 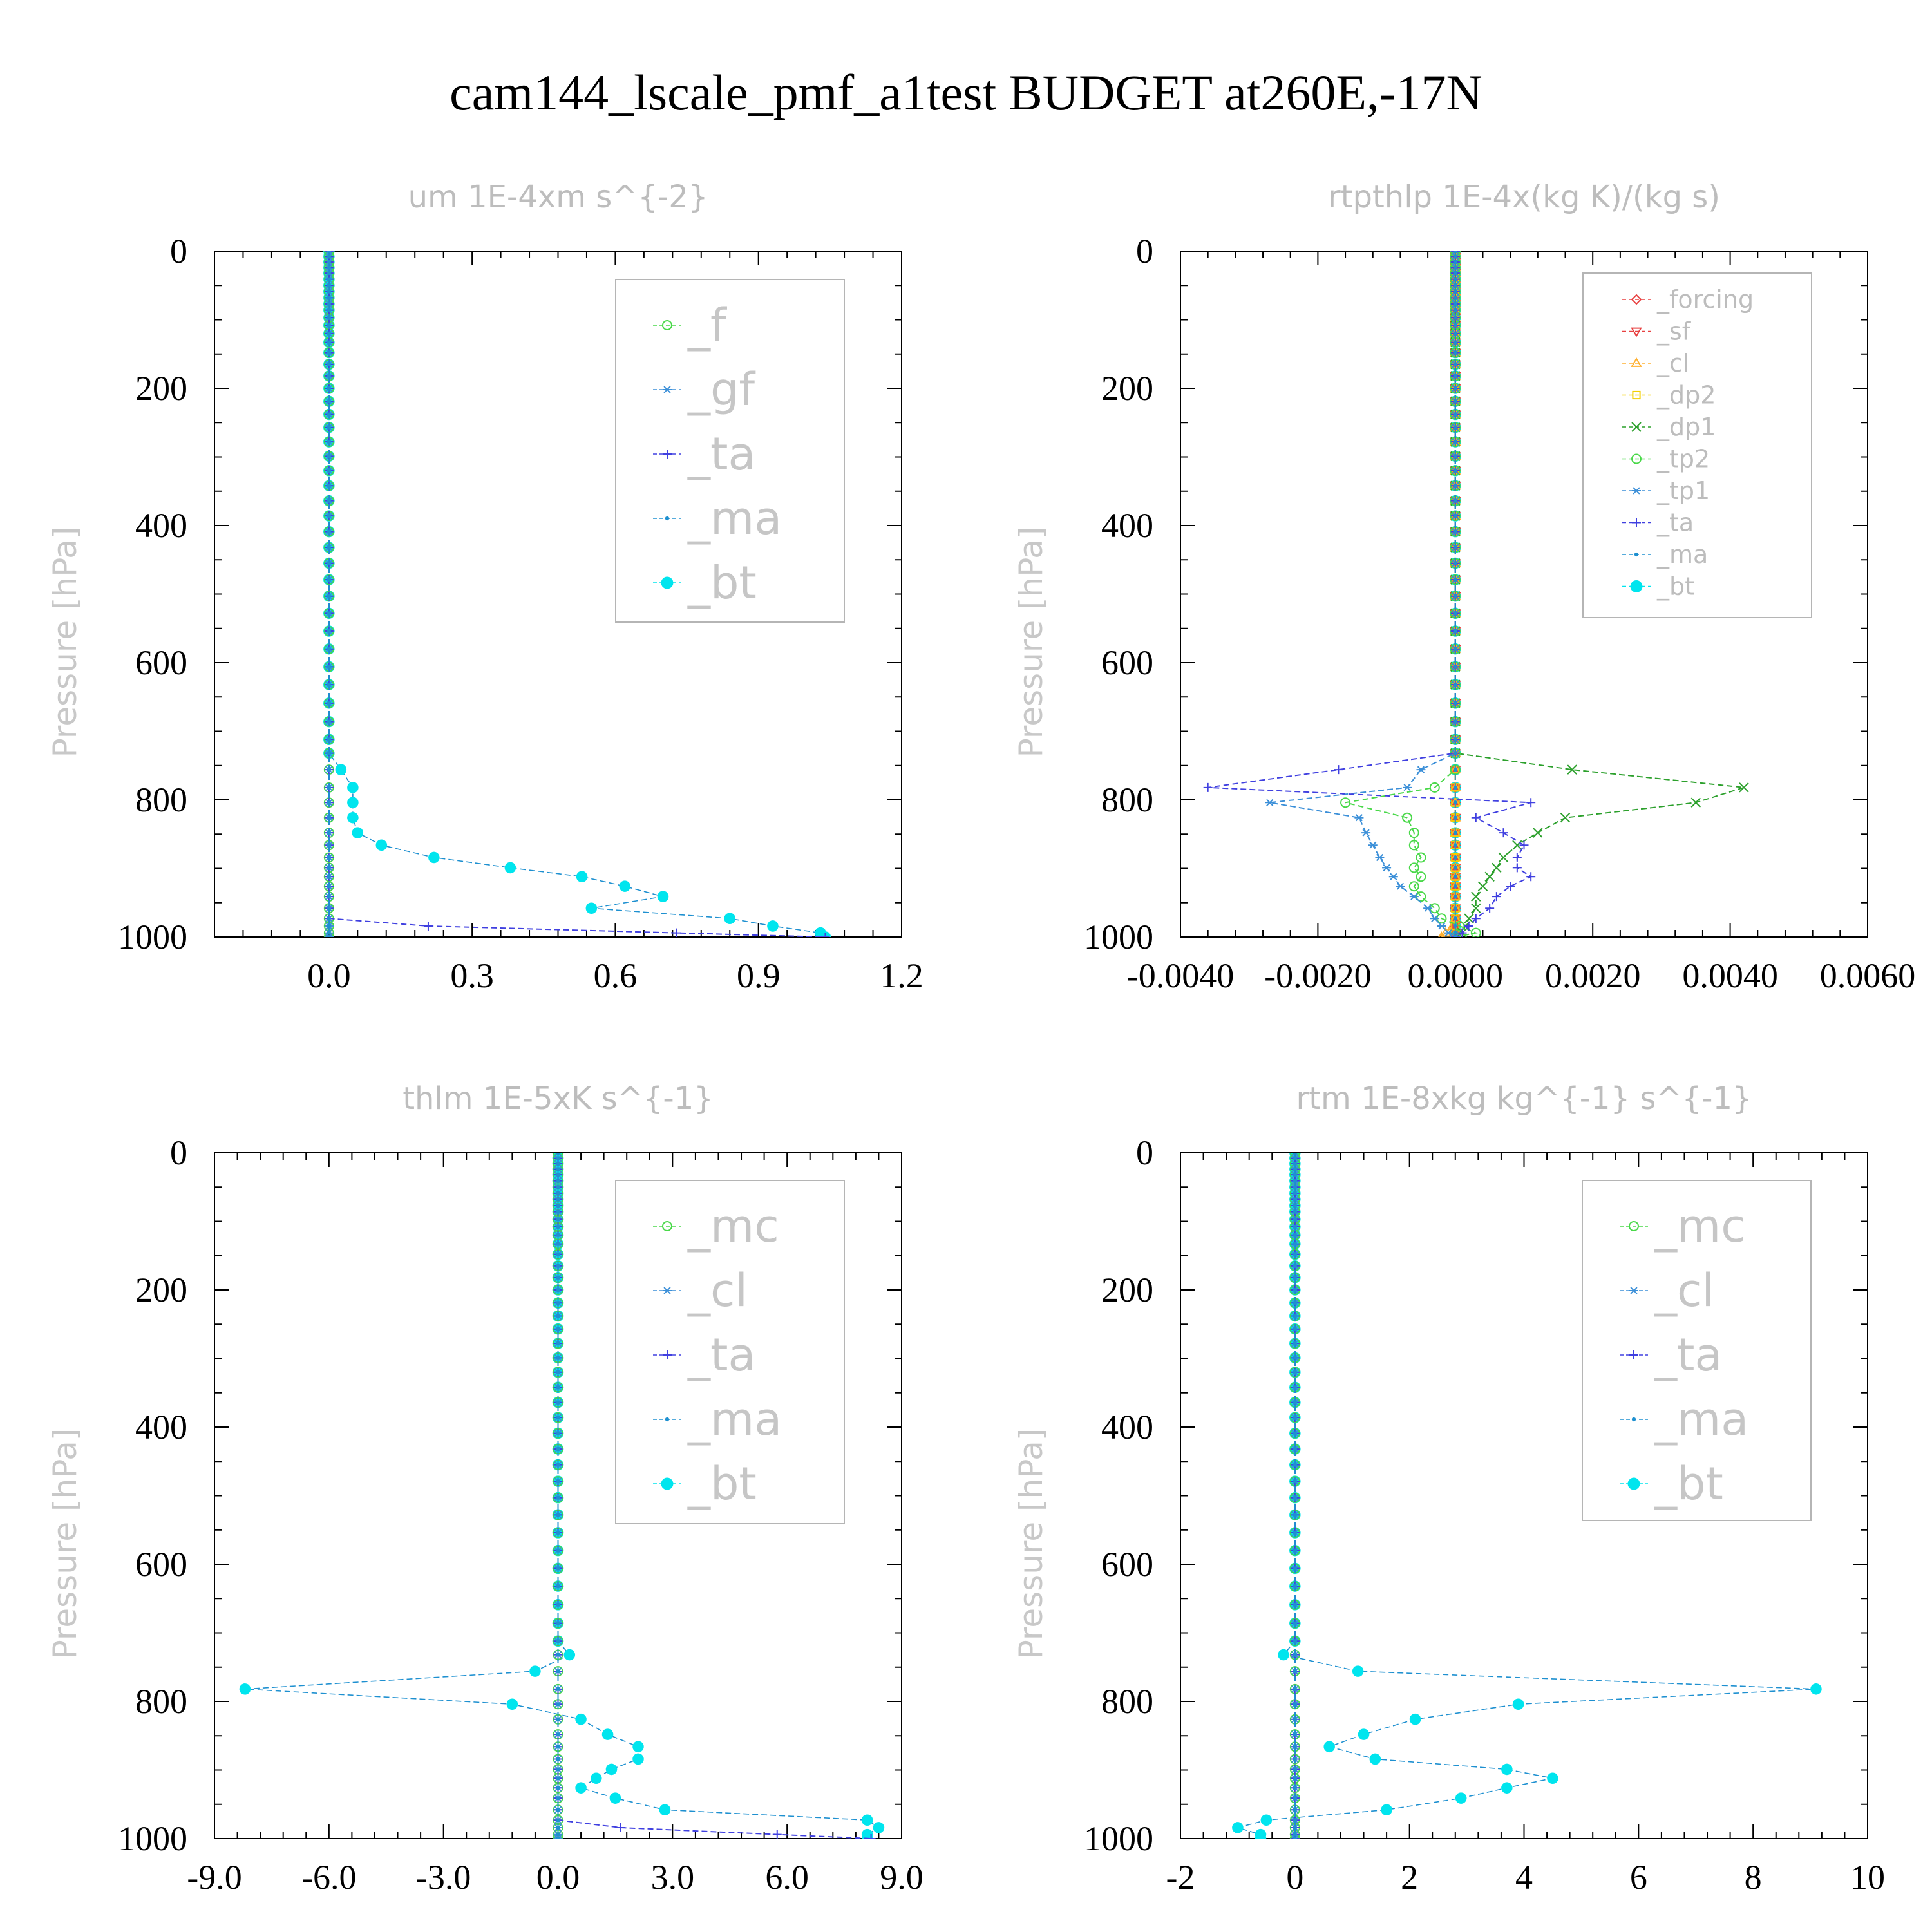 I want to click on series-line-bt, so click(x=1526, y=1496).